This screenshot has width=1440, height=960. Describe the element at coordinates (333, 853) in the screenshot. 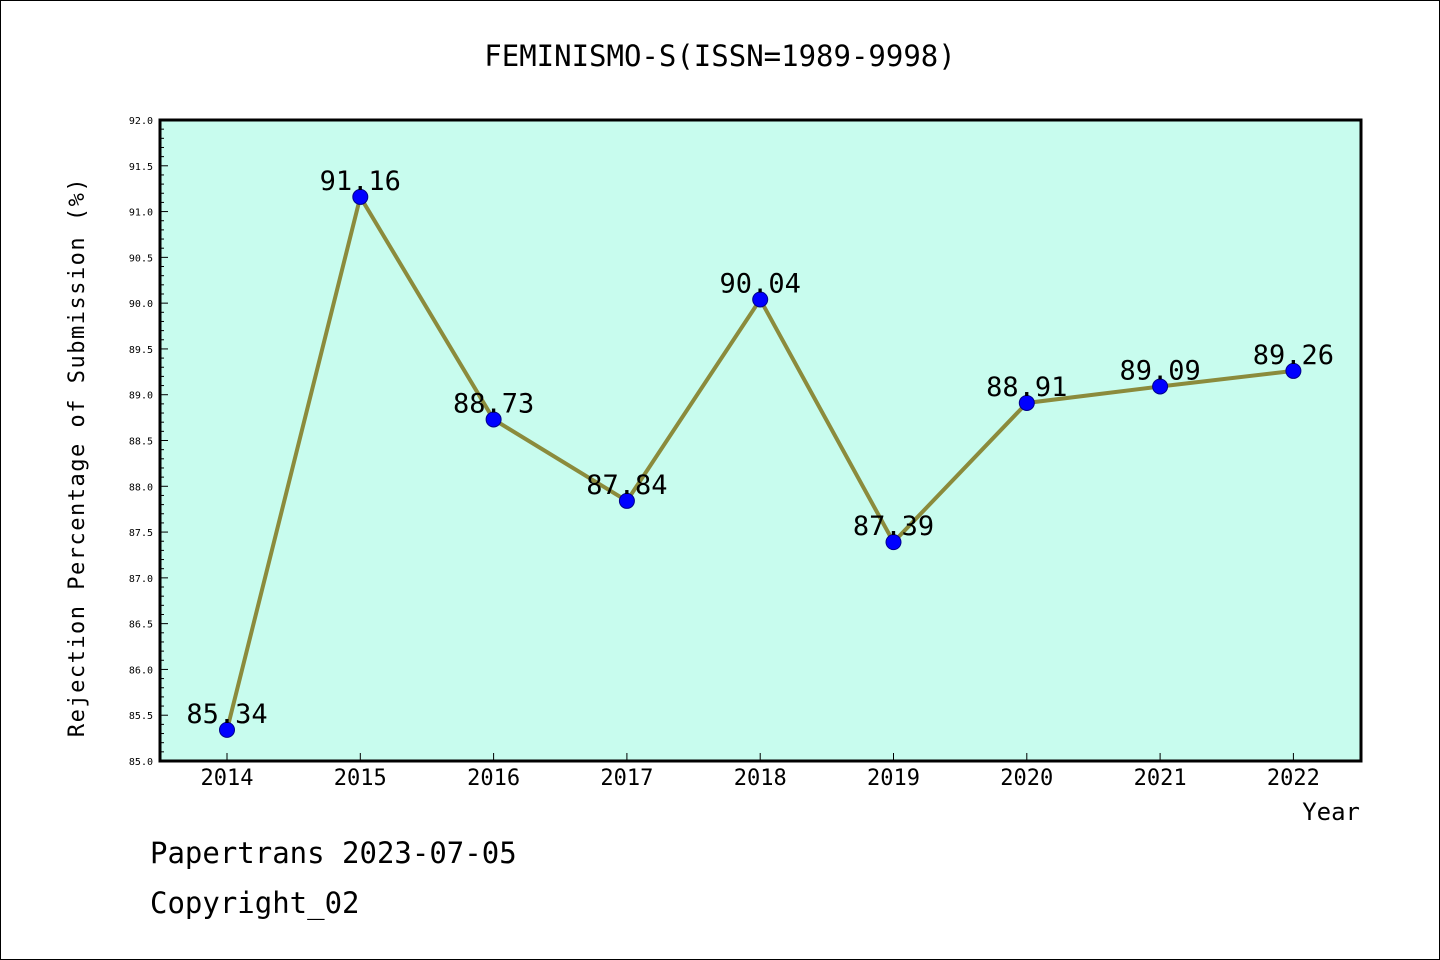

I see `footer-date: Papertrans 2023-07-05` at that location.